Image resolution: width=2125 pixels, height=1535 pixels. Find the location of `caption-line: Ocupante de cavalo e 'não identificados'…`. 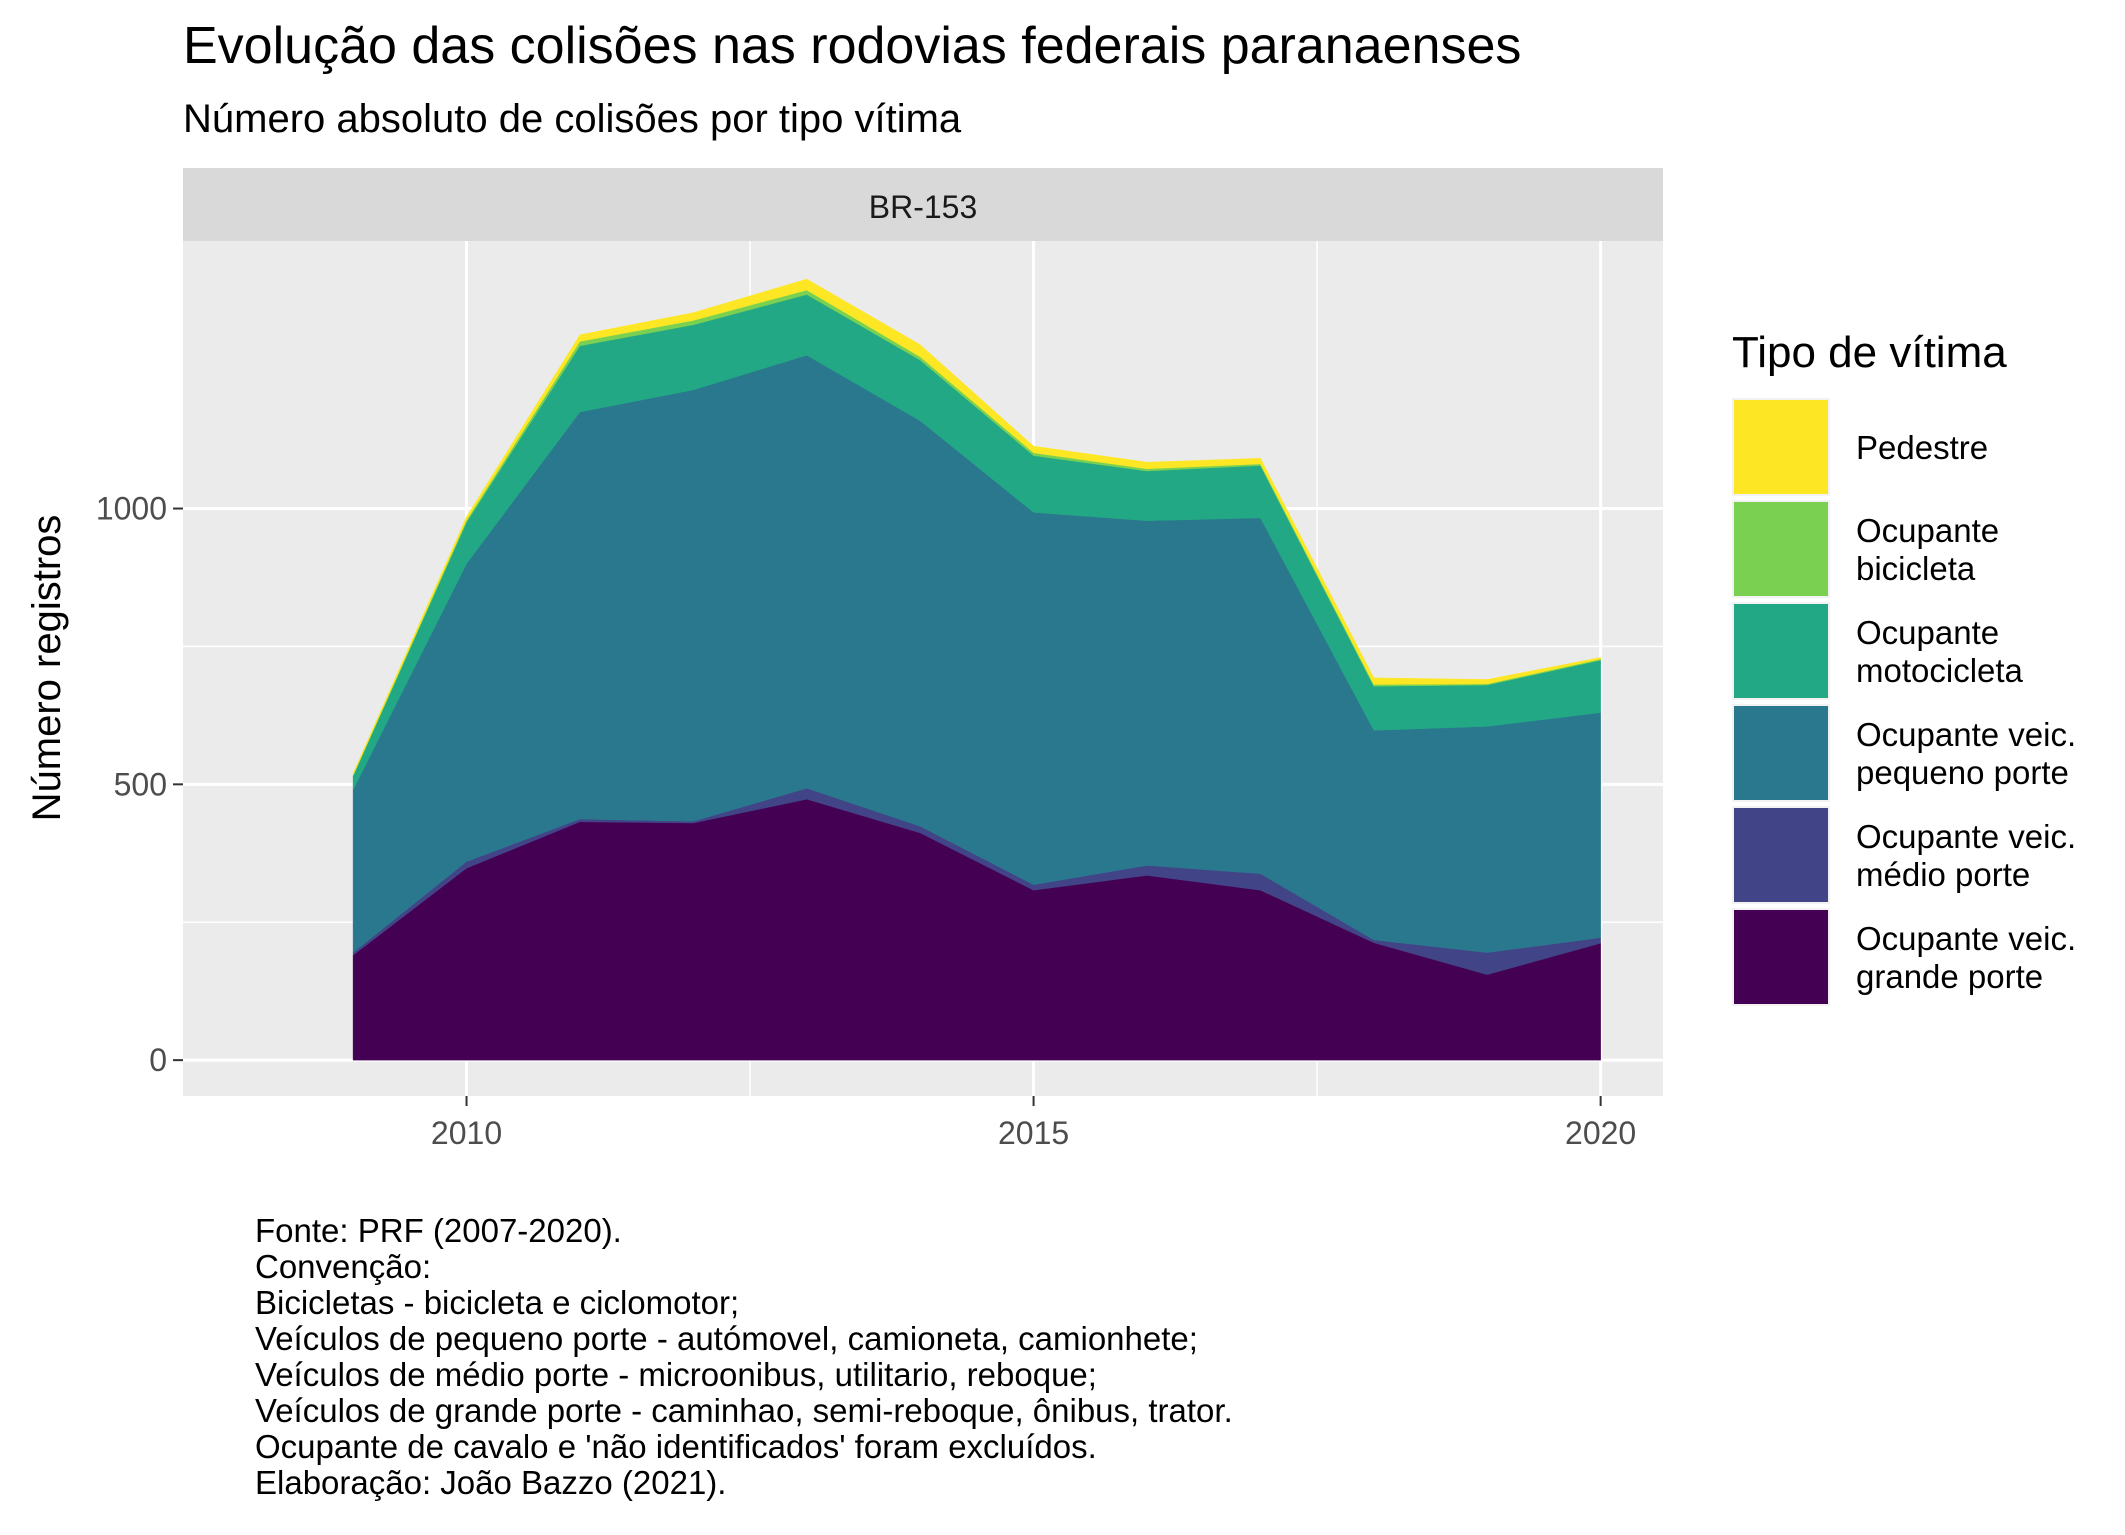

caption-line: Ocupante de cavalo e 'não identificados'… is located at coordinates (676, 1446).